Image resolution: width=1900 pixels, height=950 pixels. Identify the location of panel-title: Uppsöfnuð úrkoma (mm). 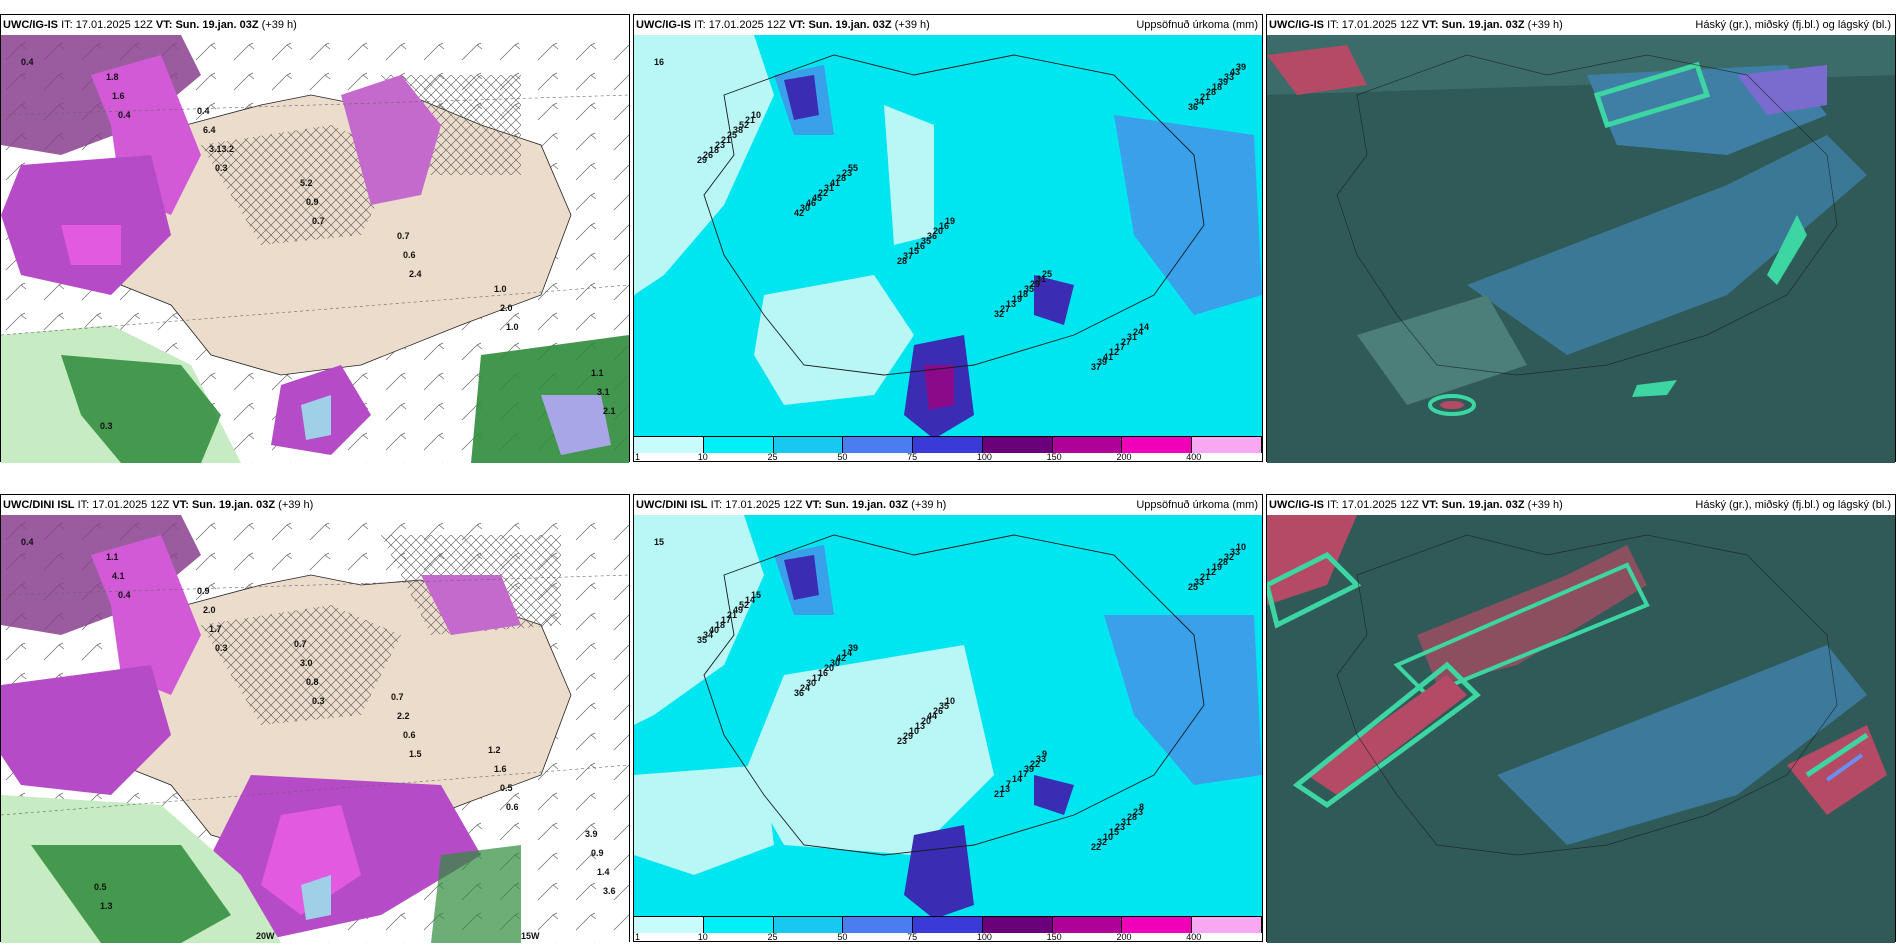
(1197, 25).